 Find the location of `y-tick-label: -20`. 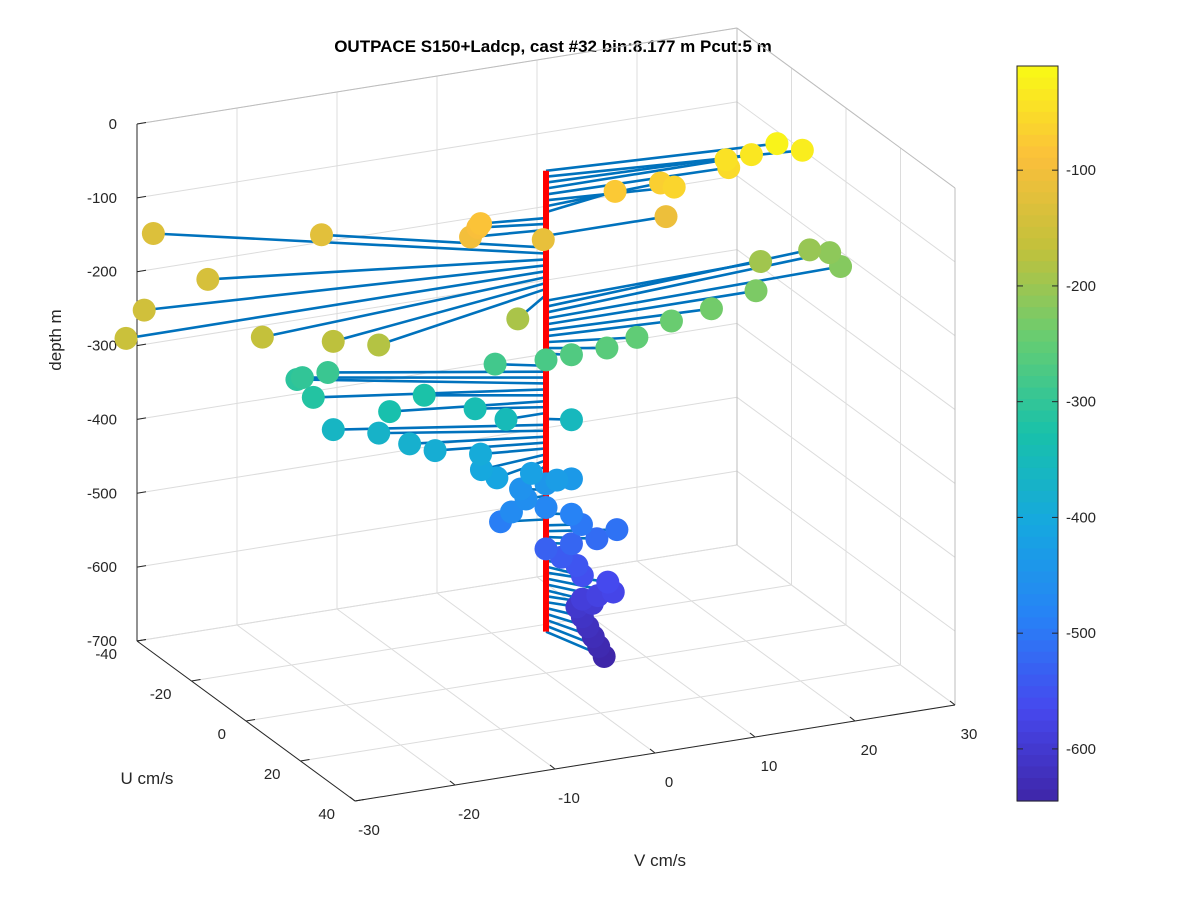

y-tick-label: -20 is located at coordinates (161, 694).